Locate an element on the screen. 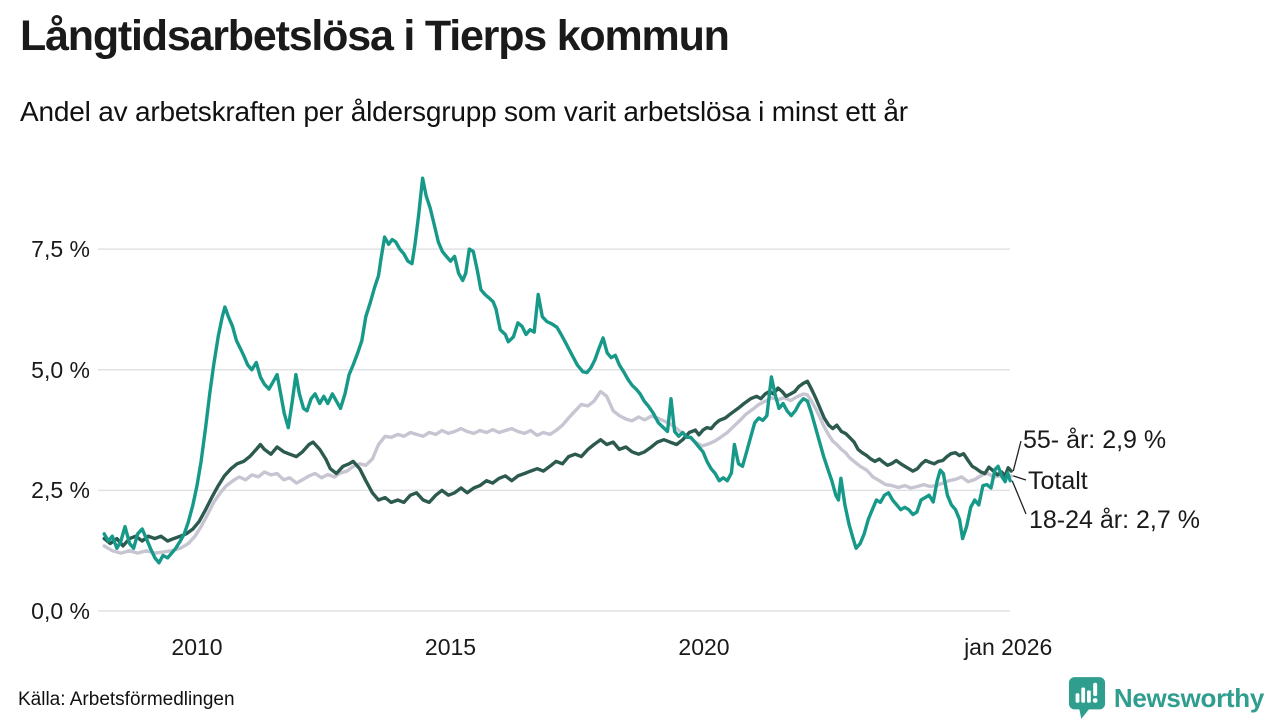 This screenshot has width=1280, height=720. y-tick-label: 5,0 % is located at coordinates (60, 369).